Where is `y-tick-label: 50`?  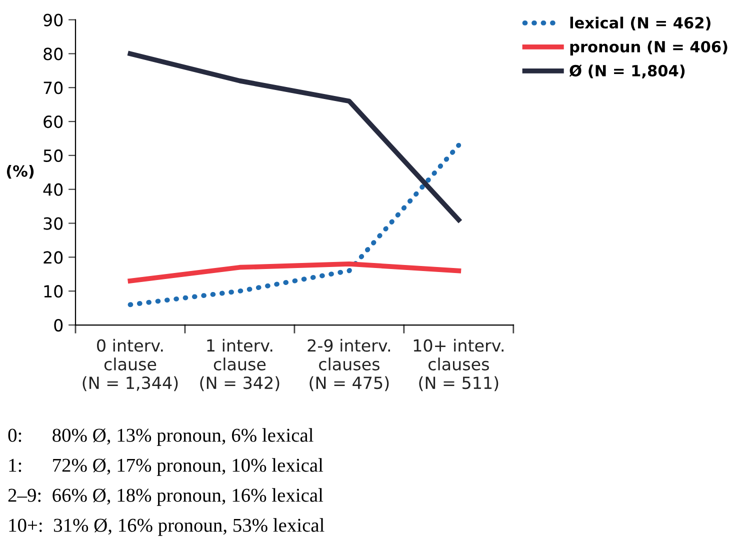 y-tick-label: 50 is located at coordinates (53, 155).